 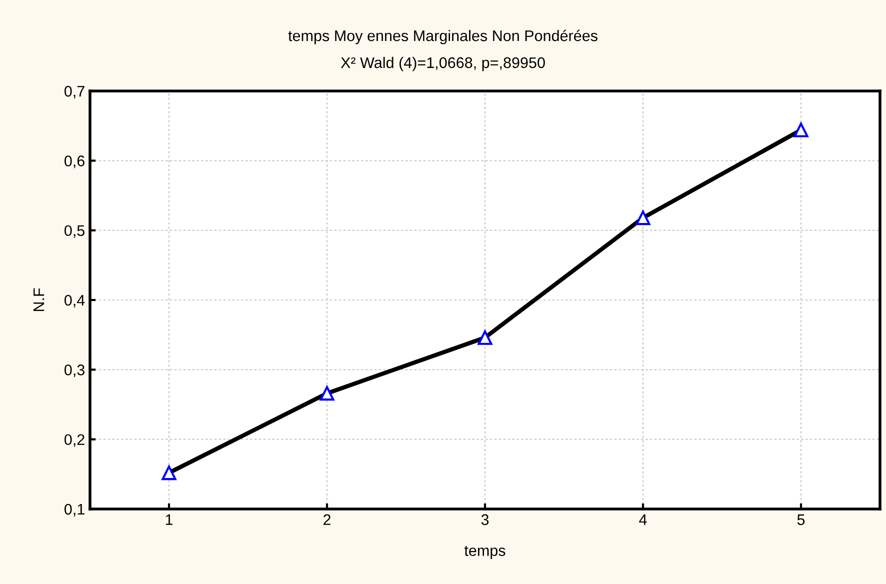 What do you see at coordinates (801, 520) in the screenshot?
I see `x-tick-label: 5` at bounding box center [801, 520].